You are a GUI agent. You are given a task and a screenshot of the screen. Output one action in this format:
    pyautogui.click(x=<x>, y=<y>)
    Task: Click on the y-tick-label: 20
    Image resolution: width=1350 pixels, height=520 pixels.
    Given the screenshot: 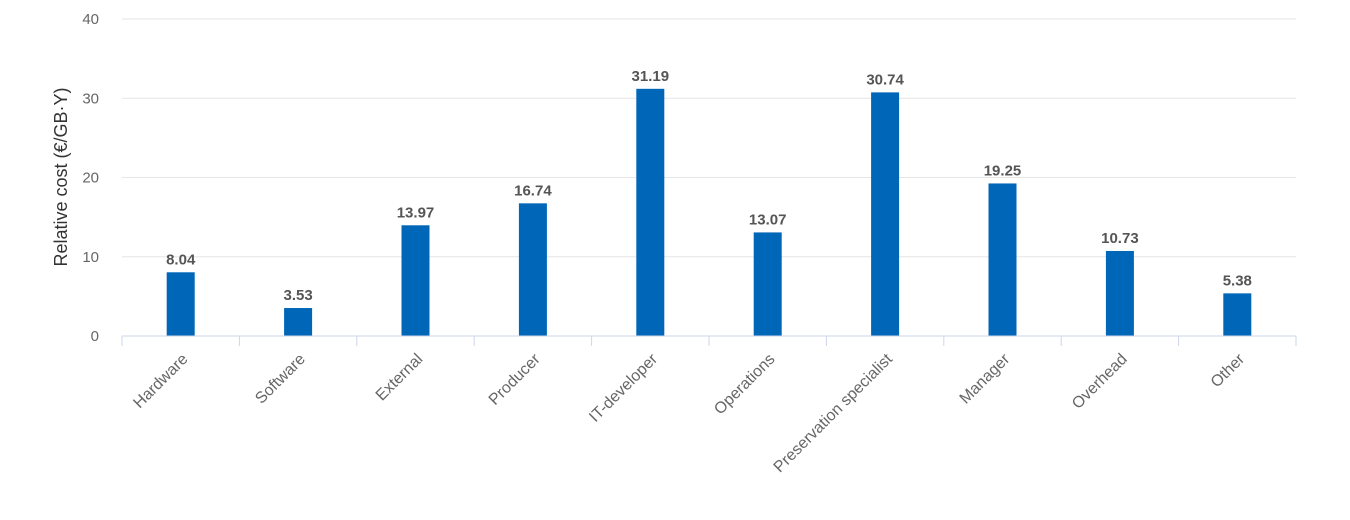 What is the action you would take?
    pyautogui.click(x=90, y=178)
    